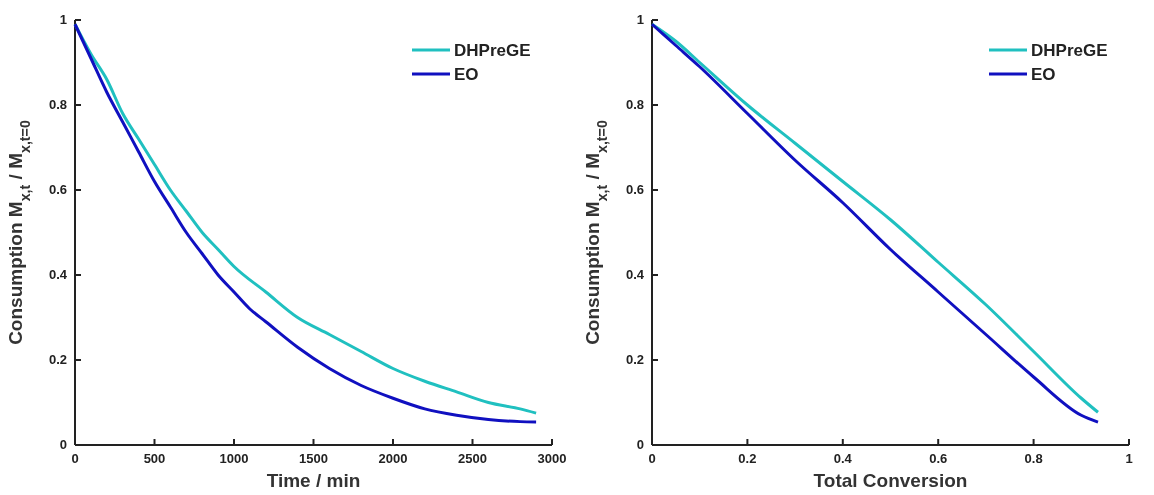 The image size is (1154, 495). I want to click on x-tick-label: 3000, so click(552, 458).